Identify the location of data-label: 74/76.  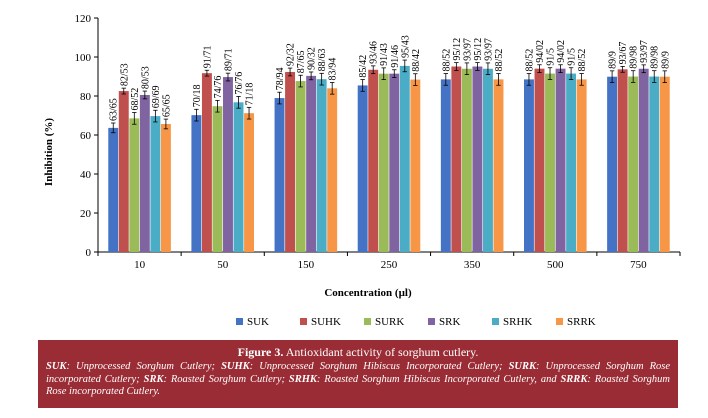
(218, 87).